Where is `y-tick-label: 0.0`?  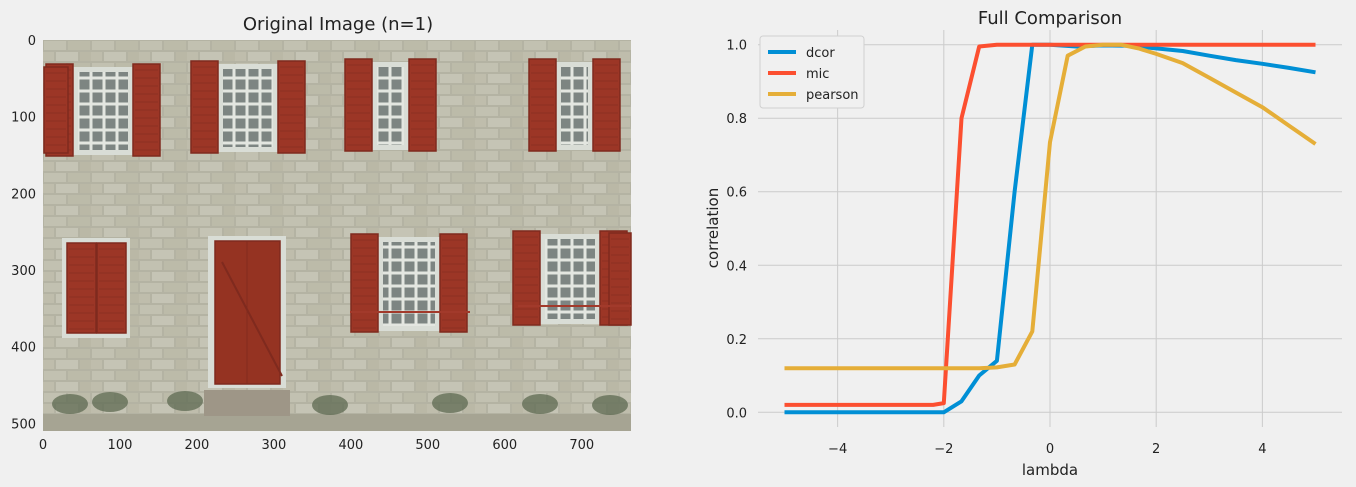
y-tick-label: 0.0 is located at coordinates (736, 413).